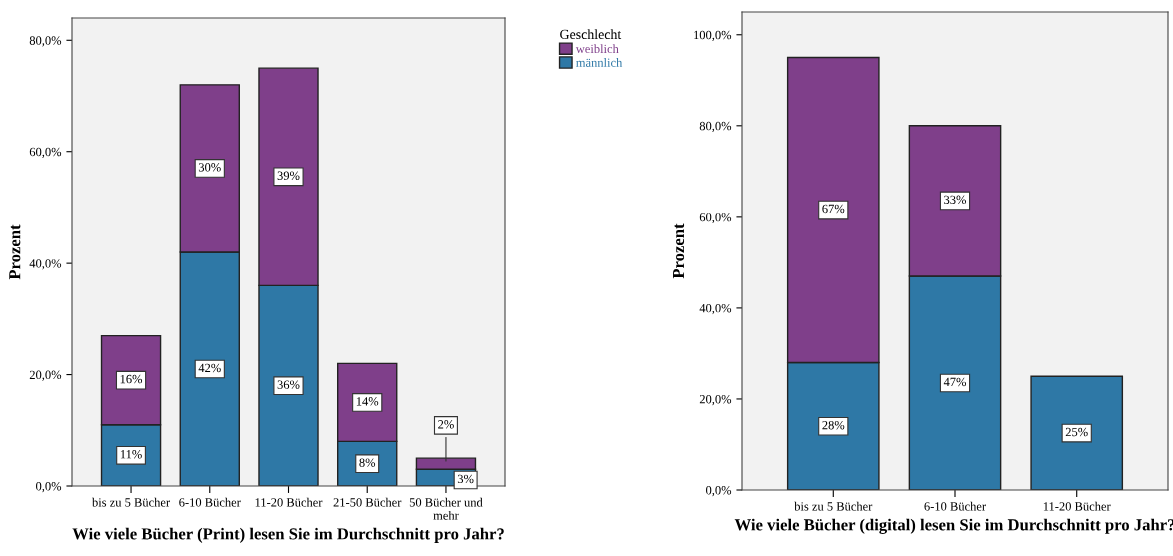 The image size is (1173, 556). What do you see at coordinates (599, 62) in the screenshot?
I see `legend-label: männlich` at bounding box center [599, 62].